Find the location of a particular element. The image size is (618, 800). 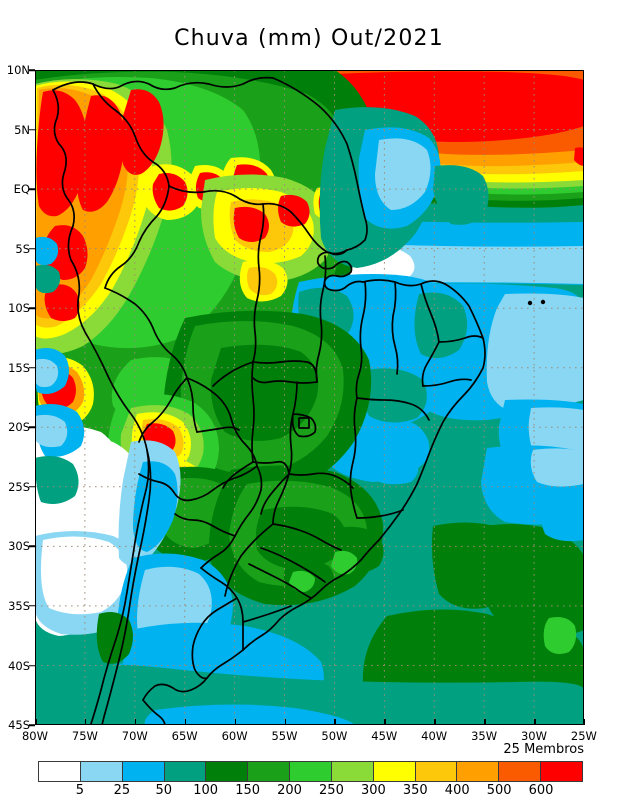

xtick-label-50w: 50W is located at coordinates (334, 736).